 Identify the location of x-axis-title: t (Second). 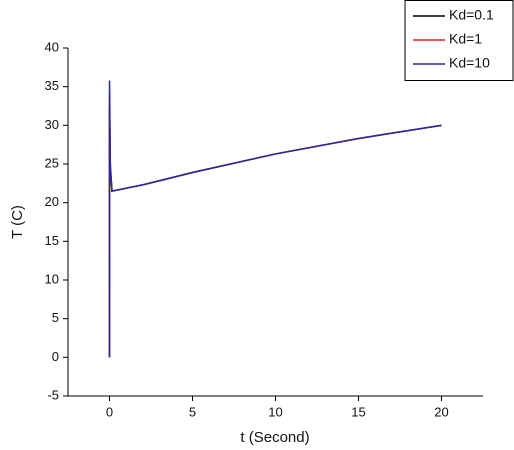
(274, 437).